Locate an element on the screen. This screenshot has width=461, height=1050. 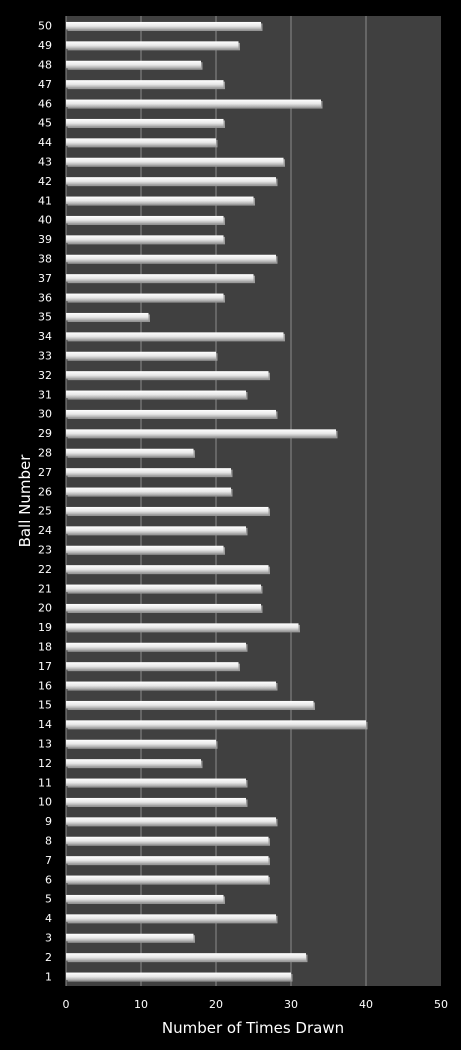
y-tick-label: 30 is located at coordinates (45, 414).